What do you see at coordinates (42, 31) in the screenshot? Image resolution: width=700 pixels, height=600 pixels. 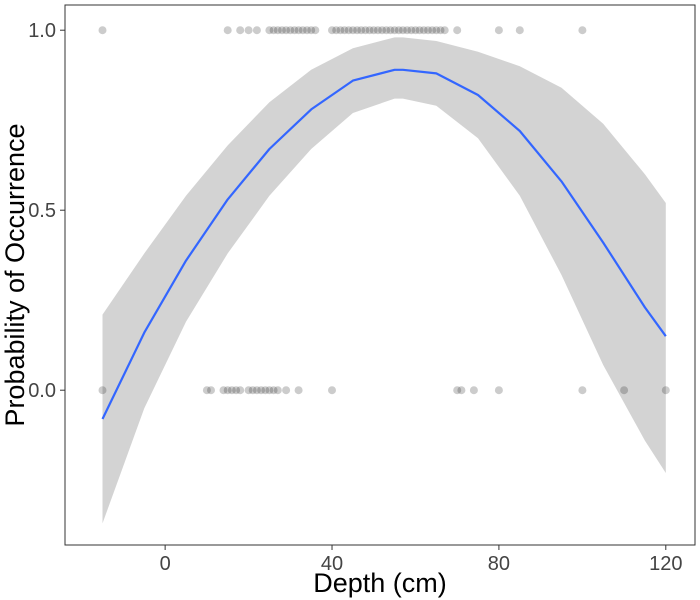 I see `y-tick-label: 1.0` at bounding box center [42, 31].